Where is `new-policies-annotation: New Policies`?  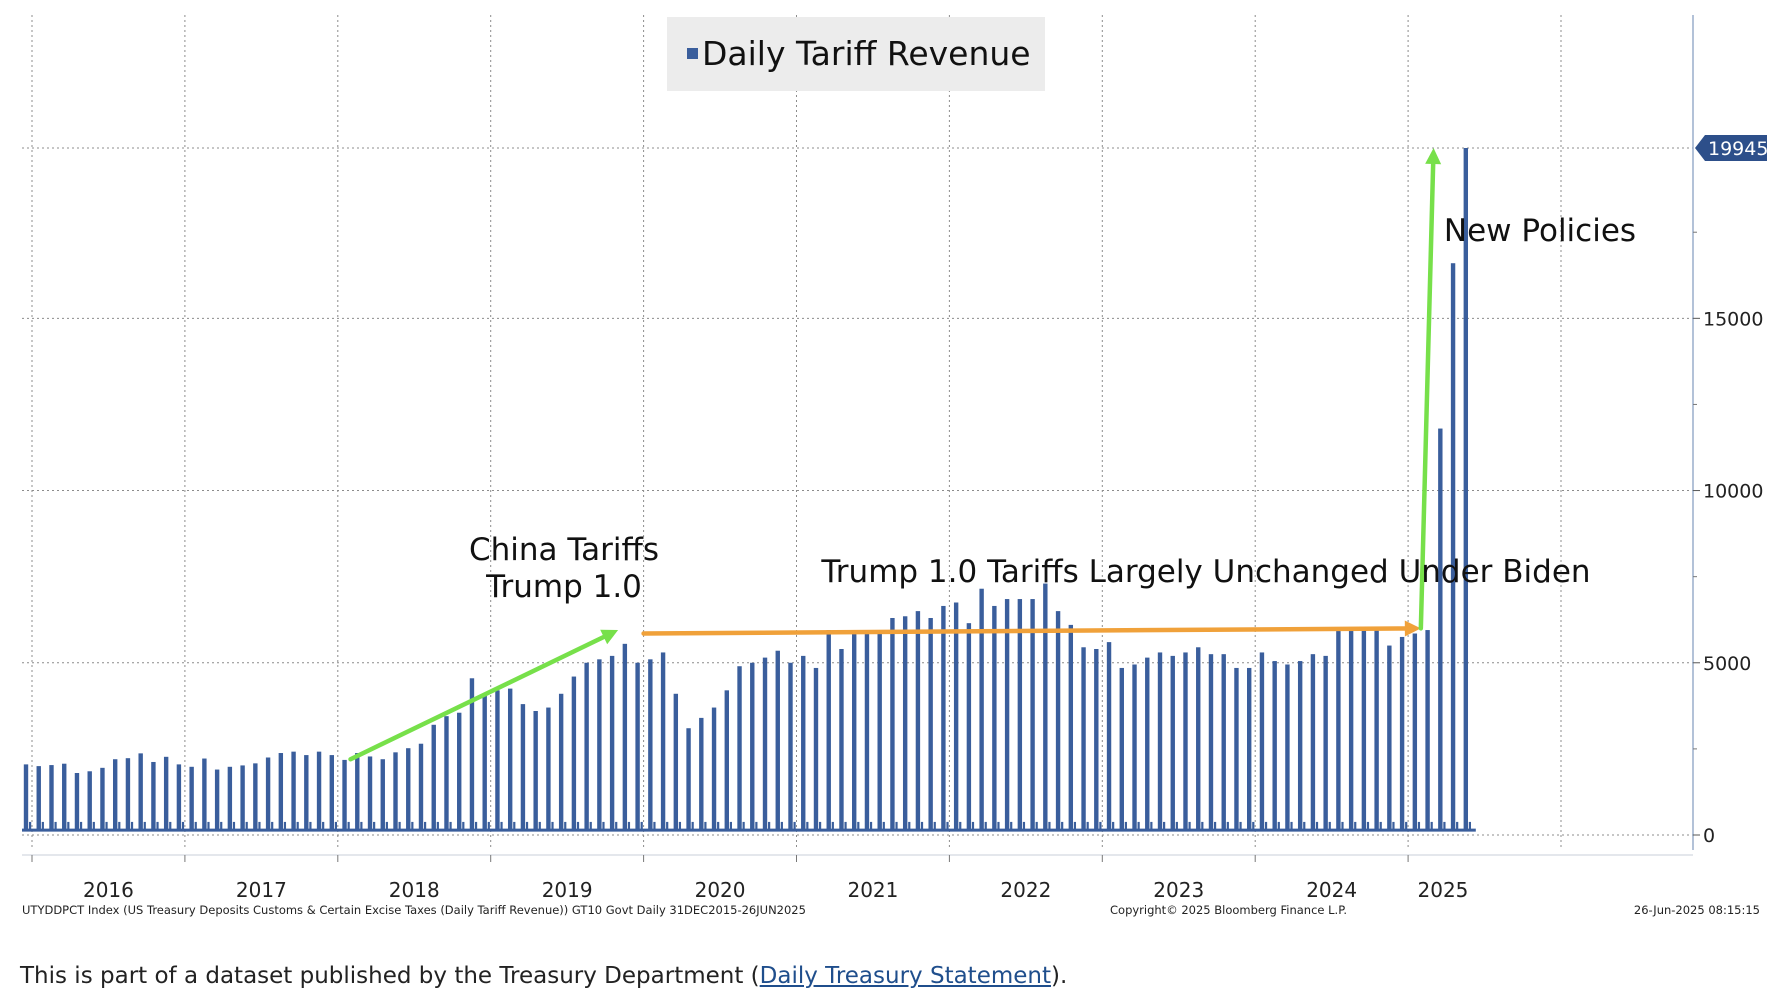
new-policies-annotation: New Policies is located at coordinates (1540, 231).